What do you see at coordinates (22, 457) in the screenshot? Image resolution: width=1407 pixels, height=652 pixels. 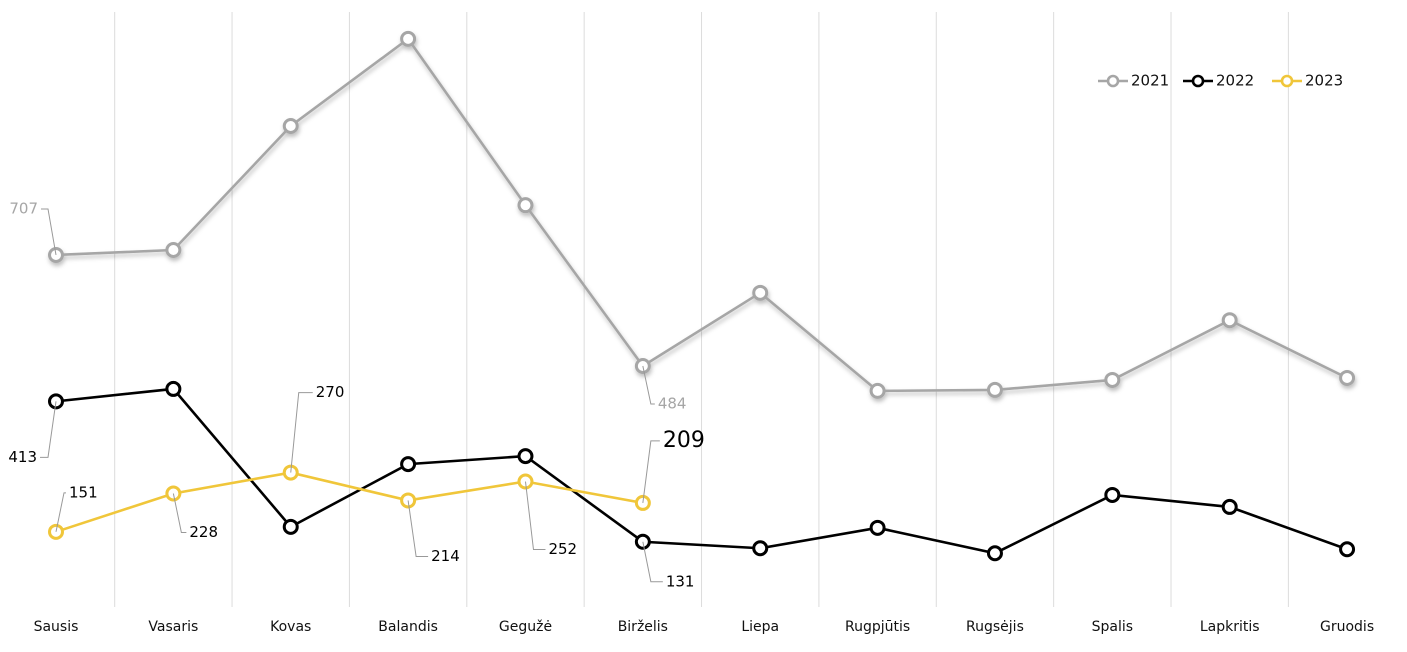 I see `data-label: 413` at bounding box center [22, 457].